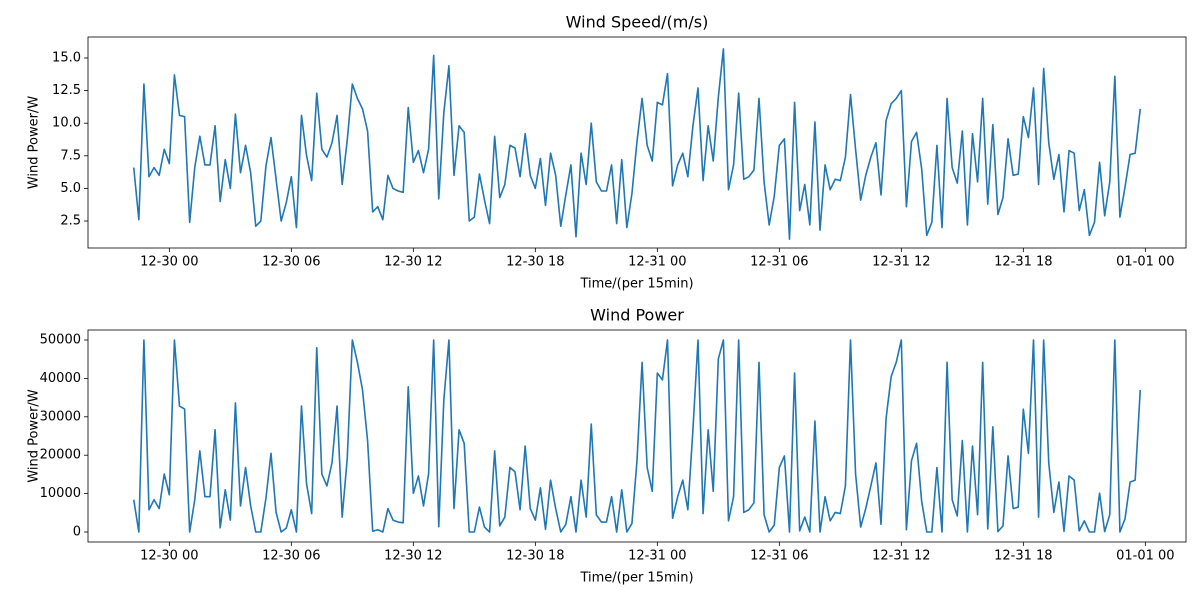 The image size is (1200, 600). What do you see at coordinates (637, 315) in the screenshot?
I see `chart-title: Wind Power` at bounding box center [637, 315].